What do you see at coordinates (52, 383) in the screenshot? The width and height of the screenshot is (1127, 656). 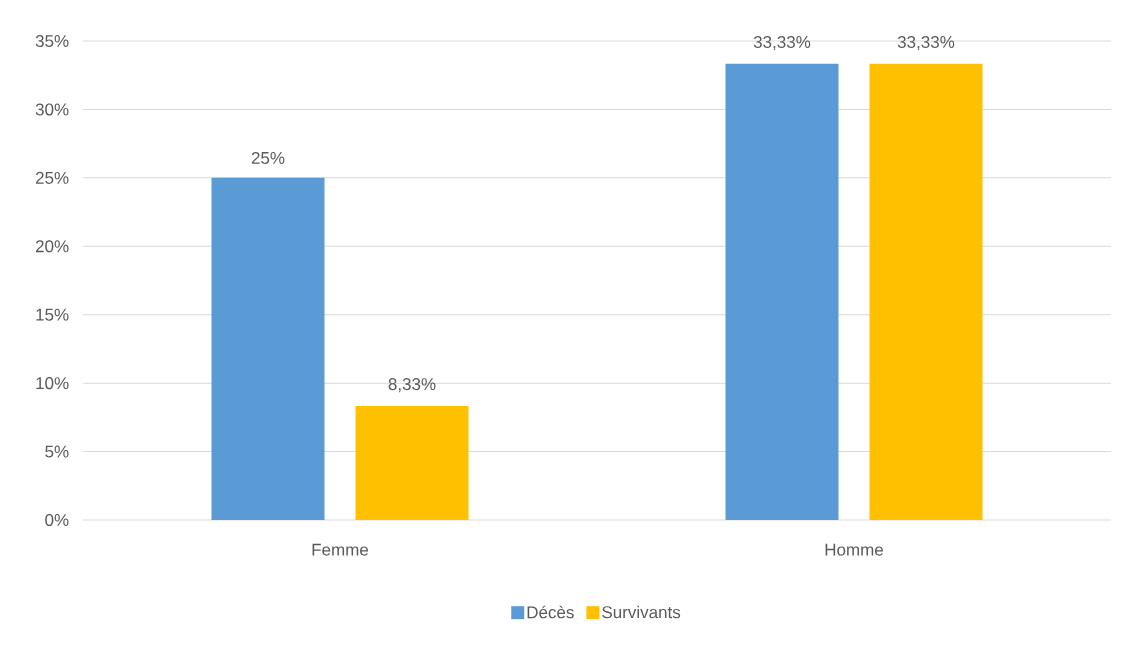 I see `y-tick-label: 10%` at bounding box center [52, 383].